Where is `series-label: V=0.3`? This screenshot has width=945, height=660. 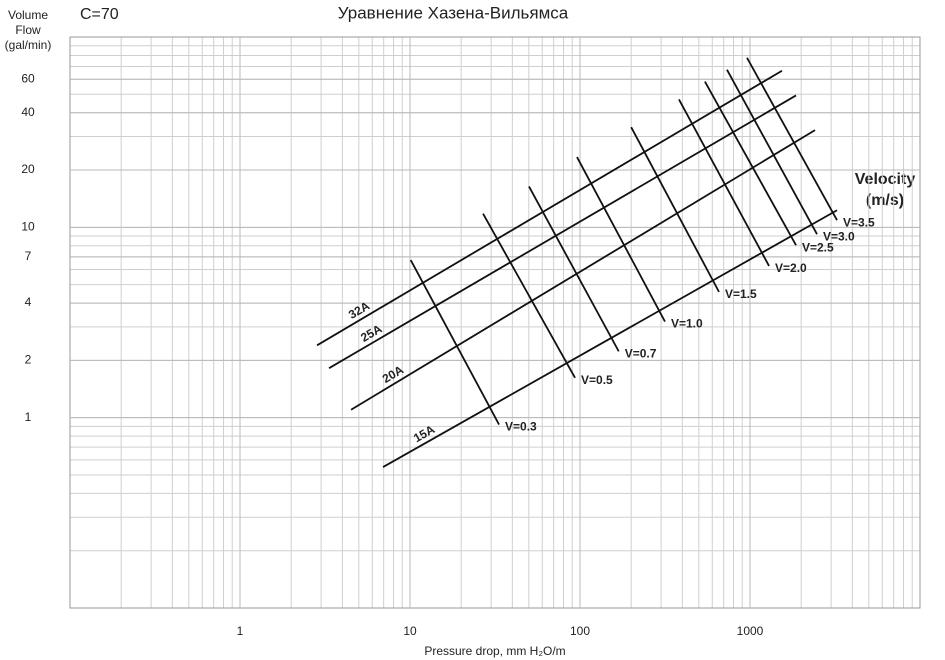
series-label: V=0.3 is located at coordinates (521, 427).